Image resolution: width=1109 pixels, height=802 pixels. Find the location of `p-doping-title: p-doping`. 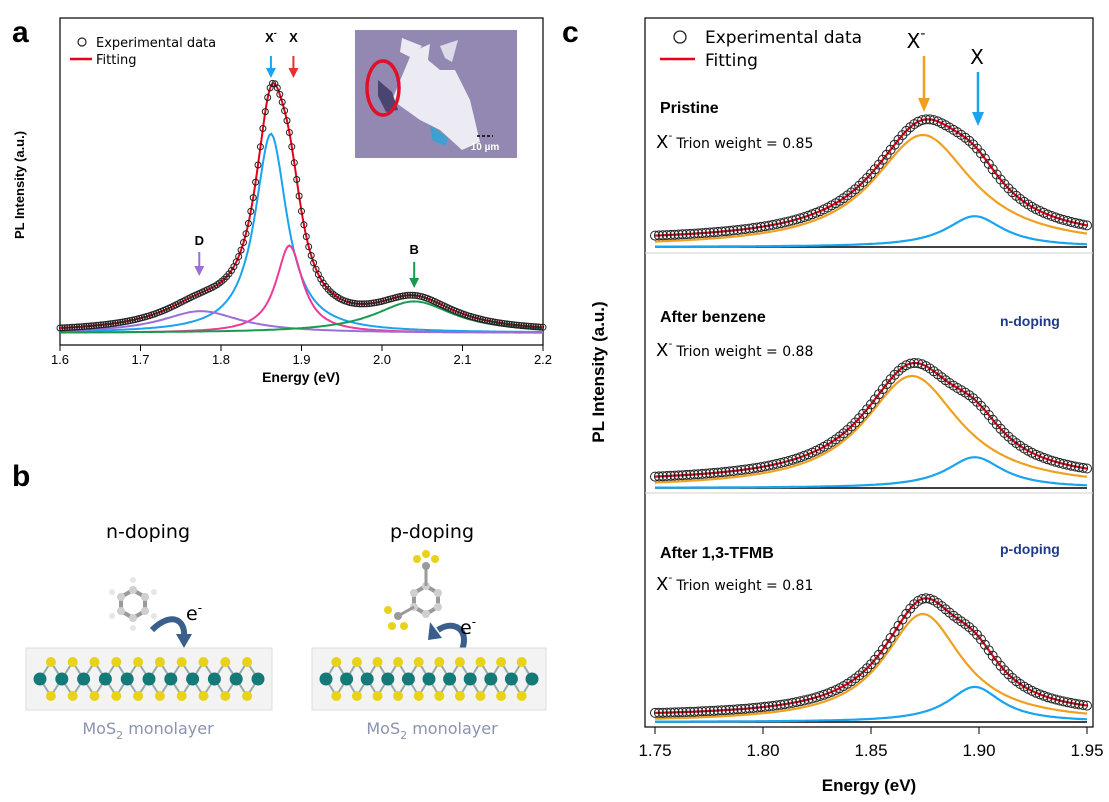

p-doping-title: p-doping is located at coordinates (432, 532).